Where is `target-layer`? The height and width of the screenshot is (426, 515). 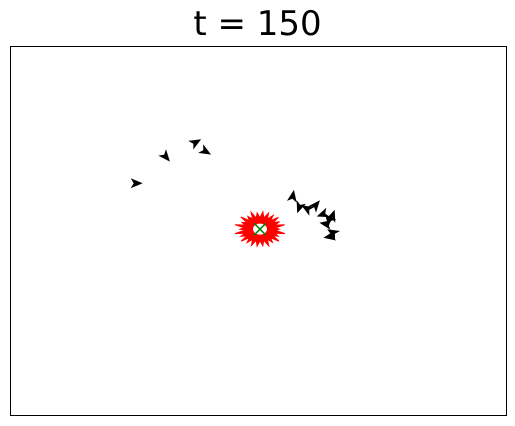
target-layer is located at coordinates (260, 229).